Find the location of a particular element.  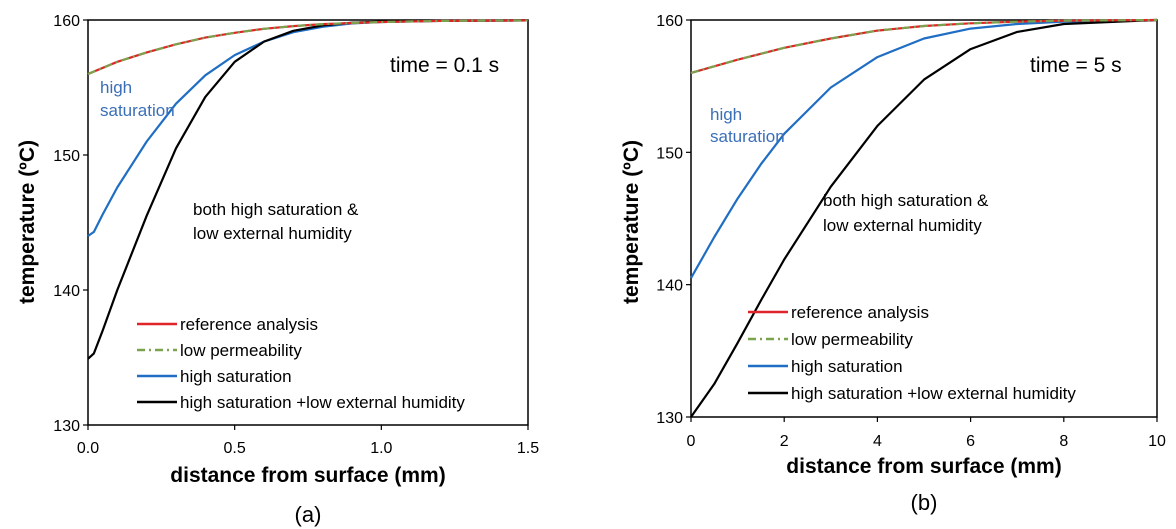

panel-b-x-axis-label: distance from surface (mm) is located at coordinates (923, 466).